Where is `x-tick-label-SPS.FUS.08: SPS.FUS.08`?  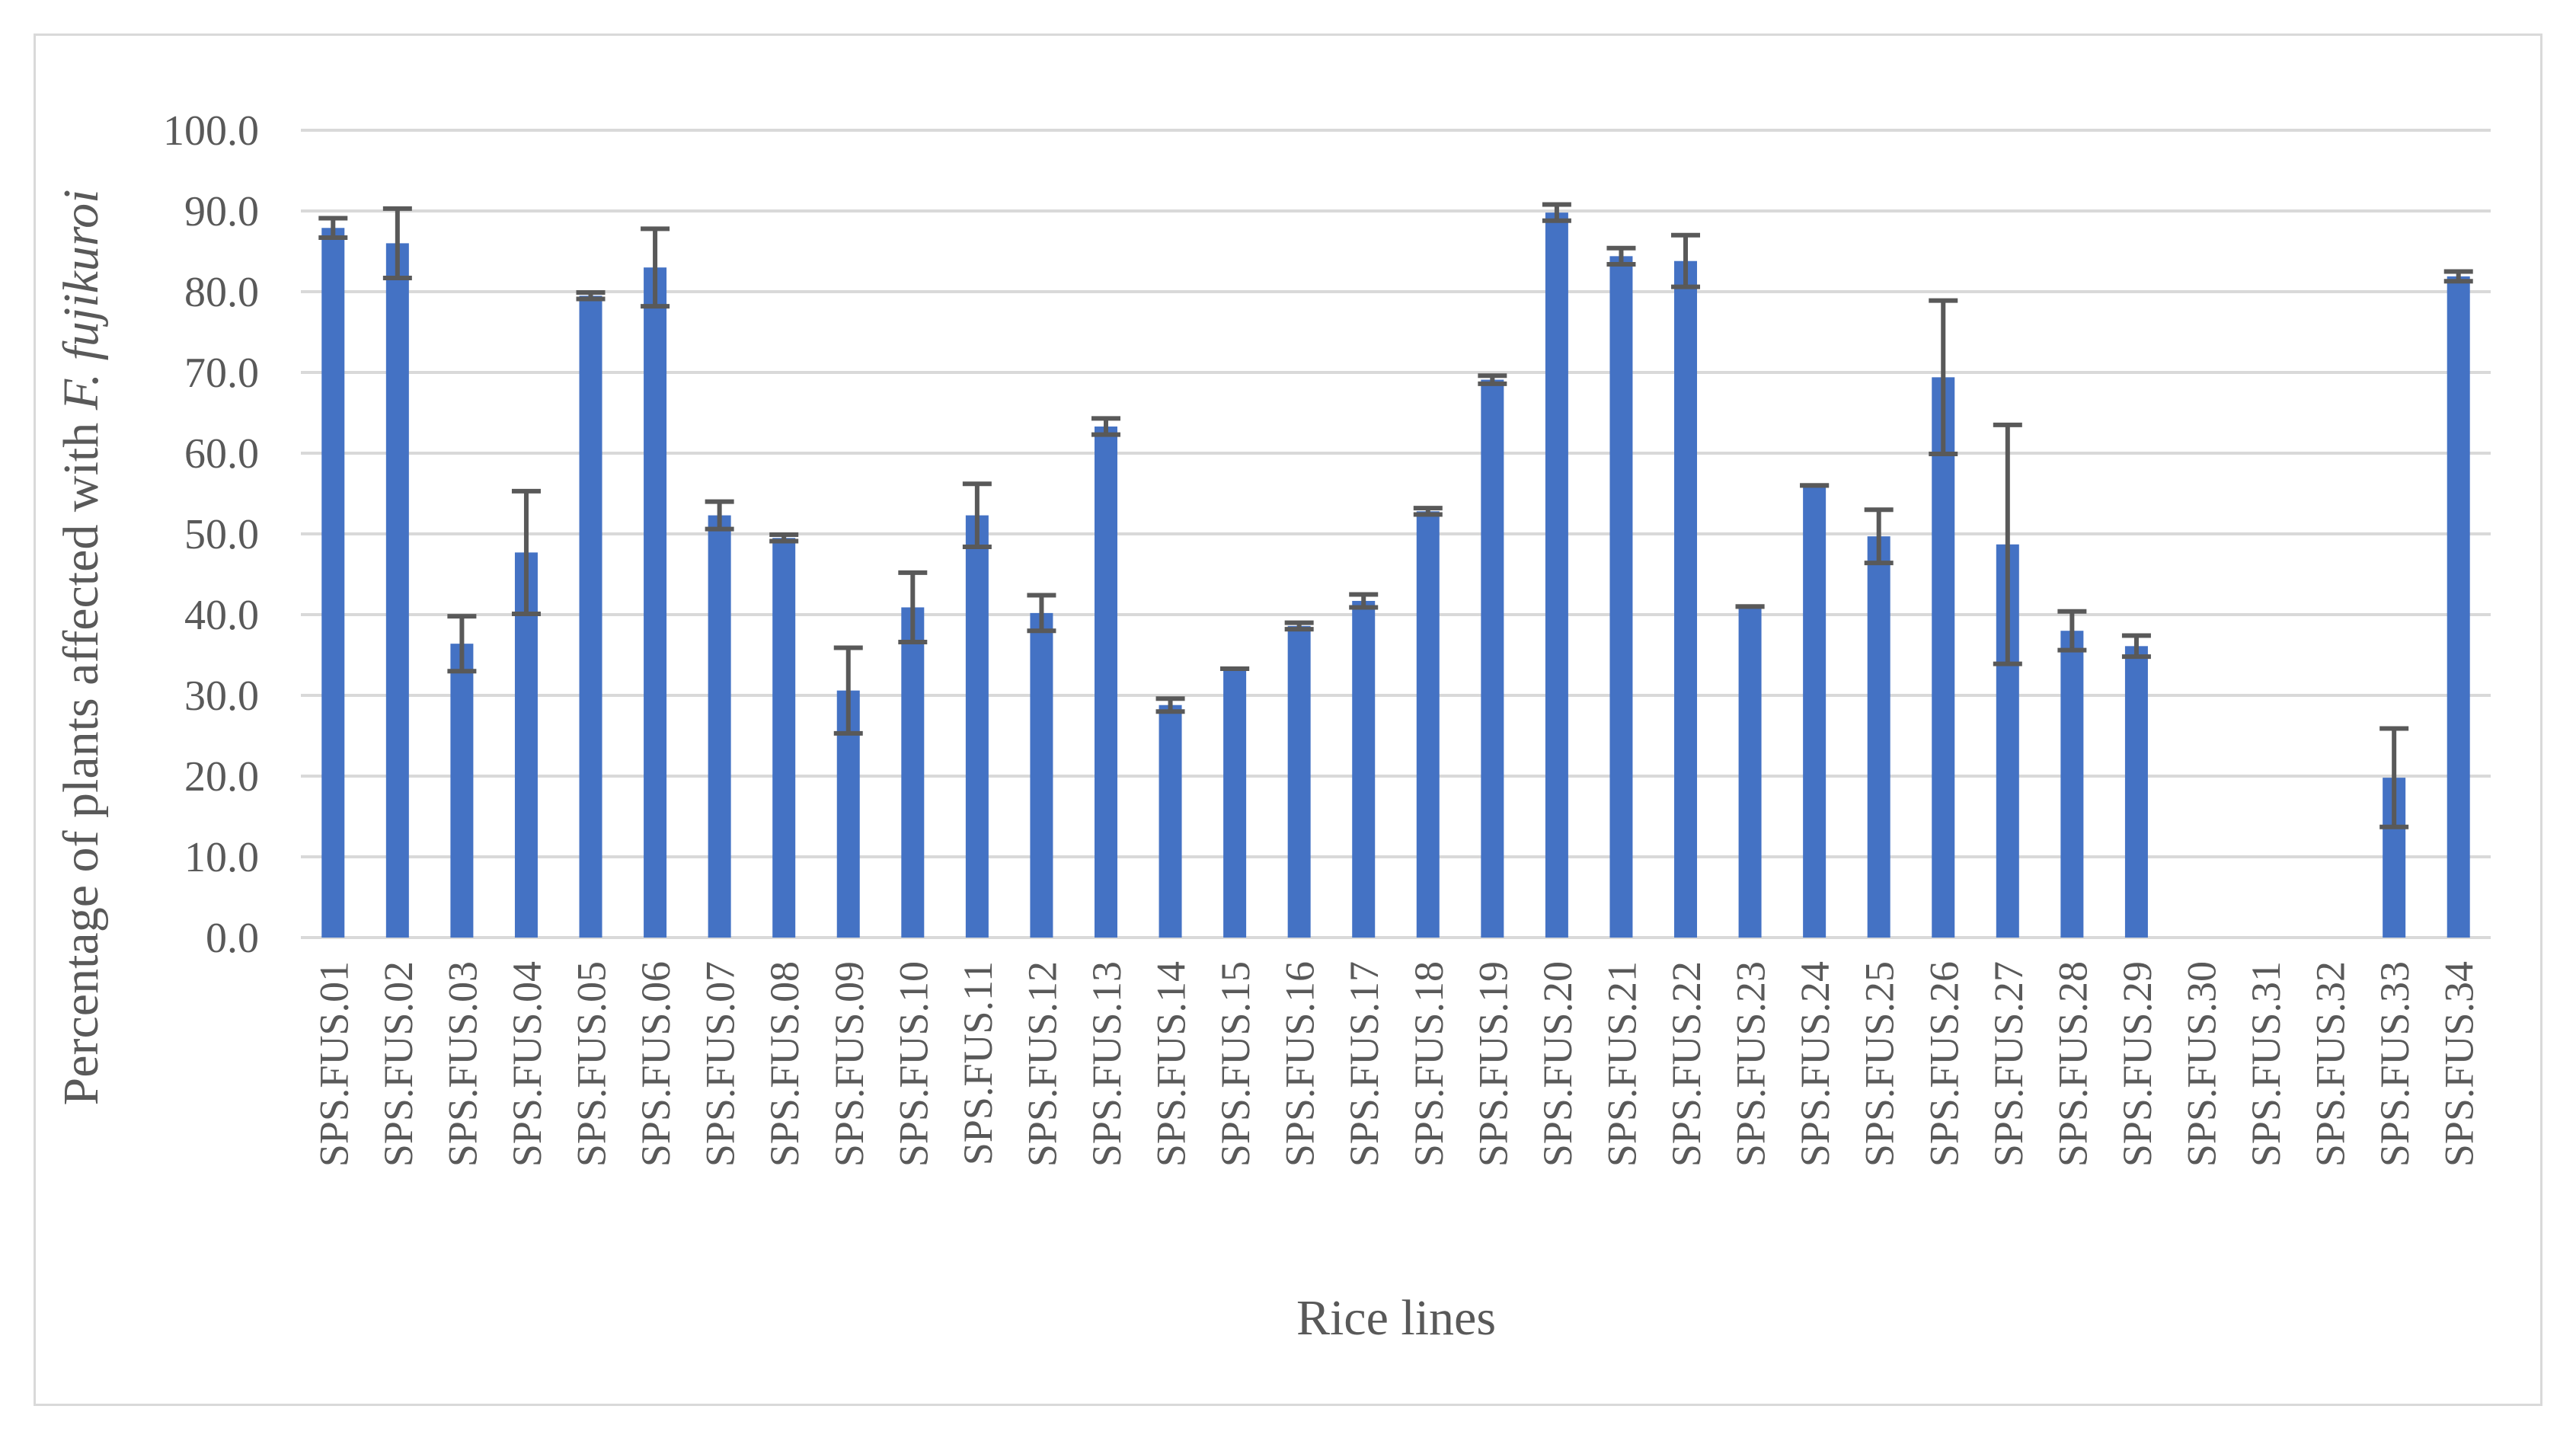
x-tick-label-SPS.FUS.08: SPS.FUS.08 is located at coordinates (784, 1064).